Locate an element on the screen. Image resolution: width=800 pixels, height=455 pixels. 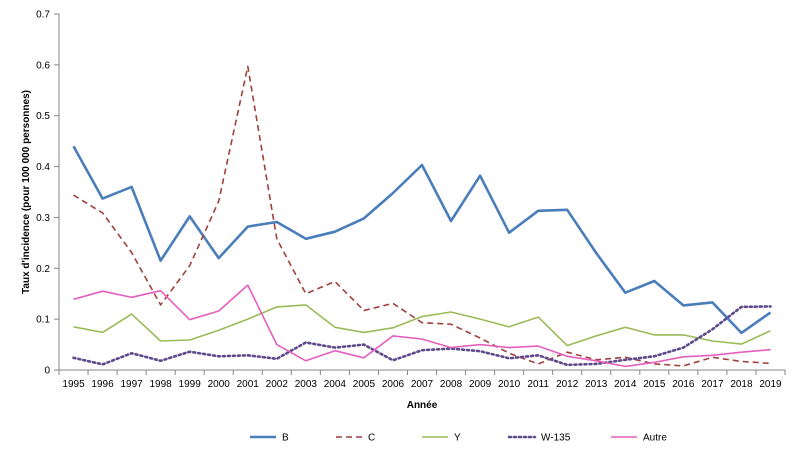
legend-label-w-135: W-135 is located at coordinates (556, 438).